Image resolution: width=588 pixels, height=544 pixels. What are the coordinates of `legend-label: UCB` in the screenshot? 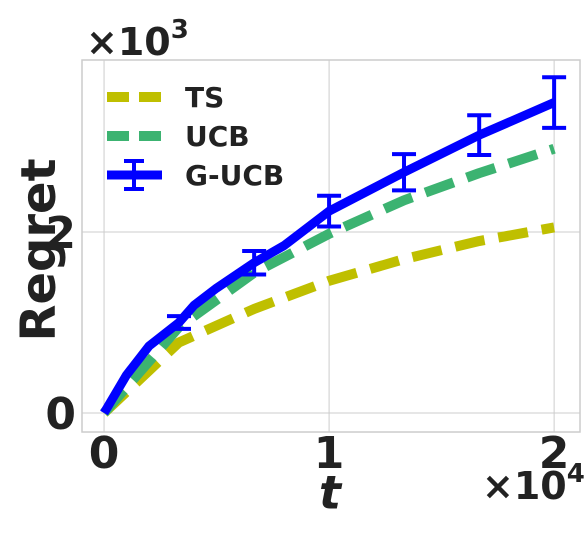 It's located at (217, 136).